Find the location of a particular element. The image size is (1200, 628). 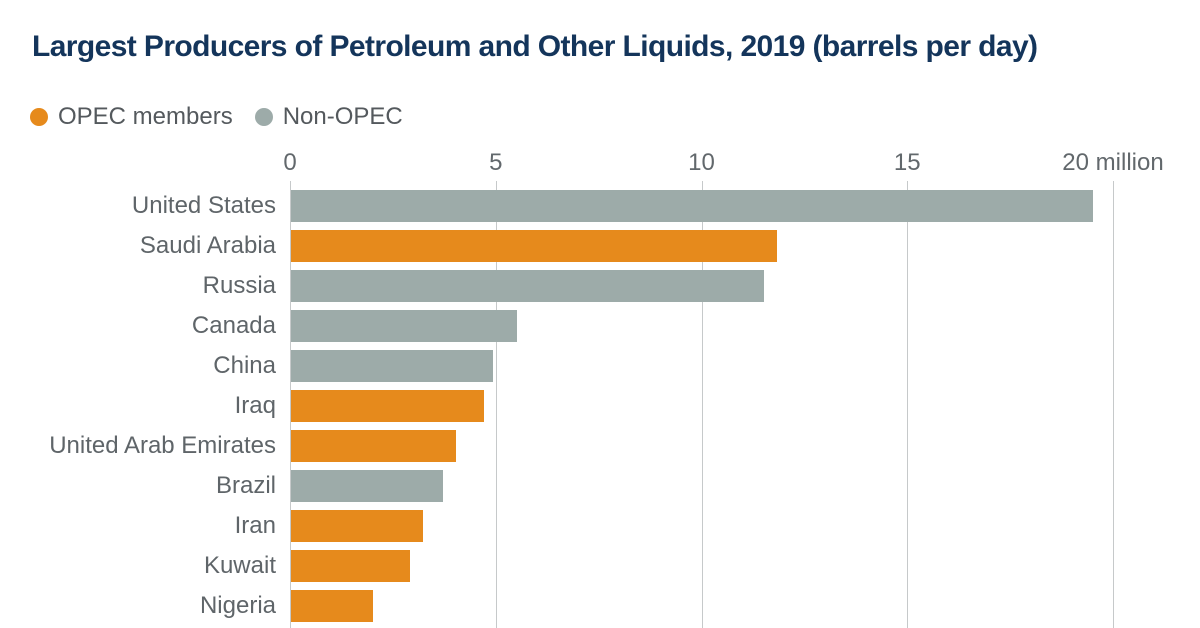

legend-item-non-opec: Non-OPEC is located at coordinates (328, 117).